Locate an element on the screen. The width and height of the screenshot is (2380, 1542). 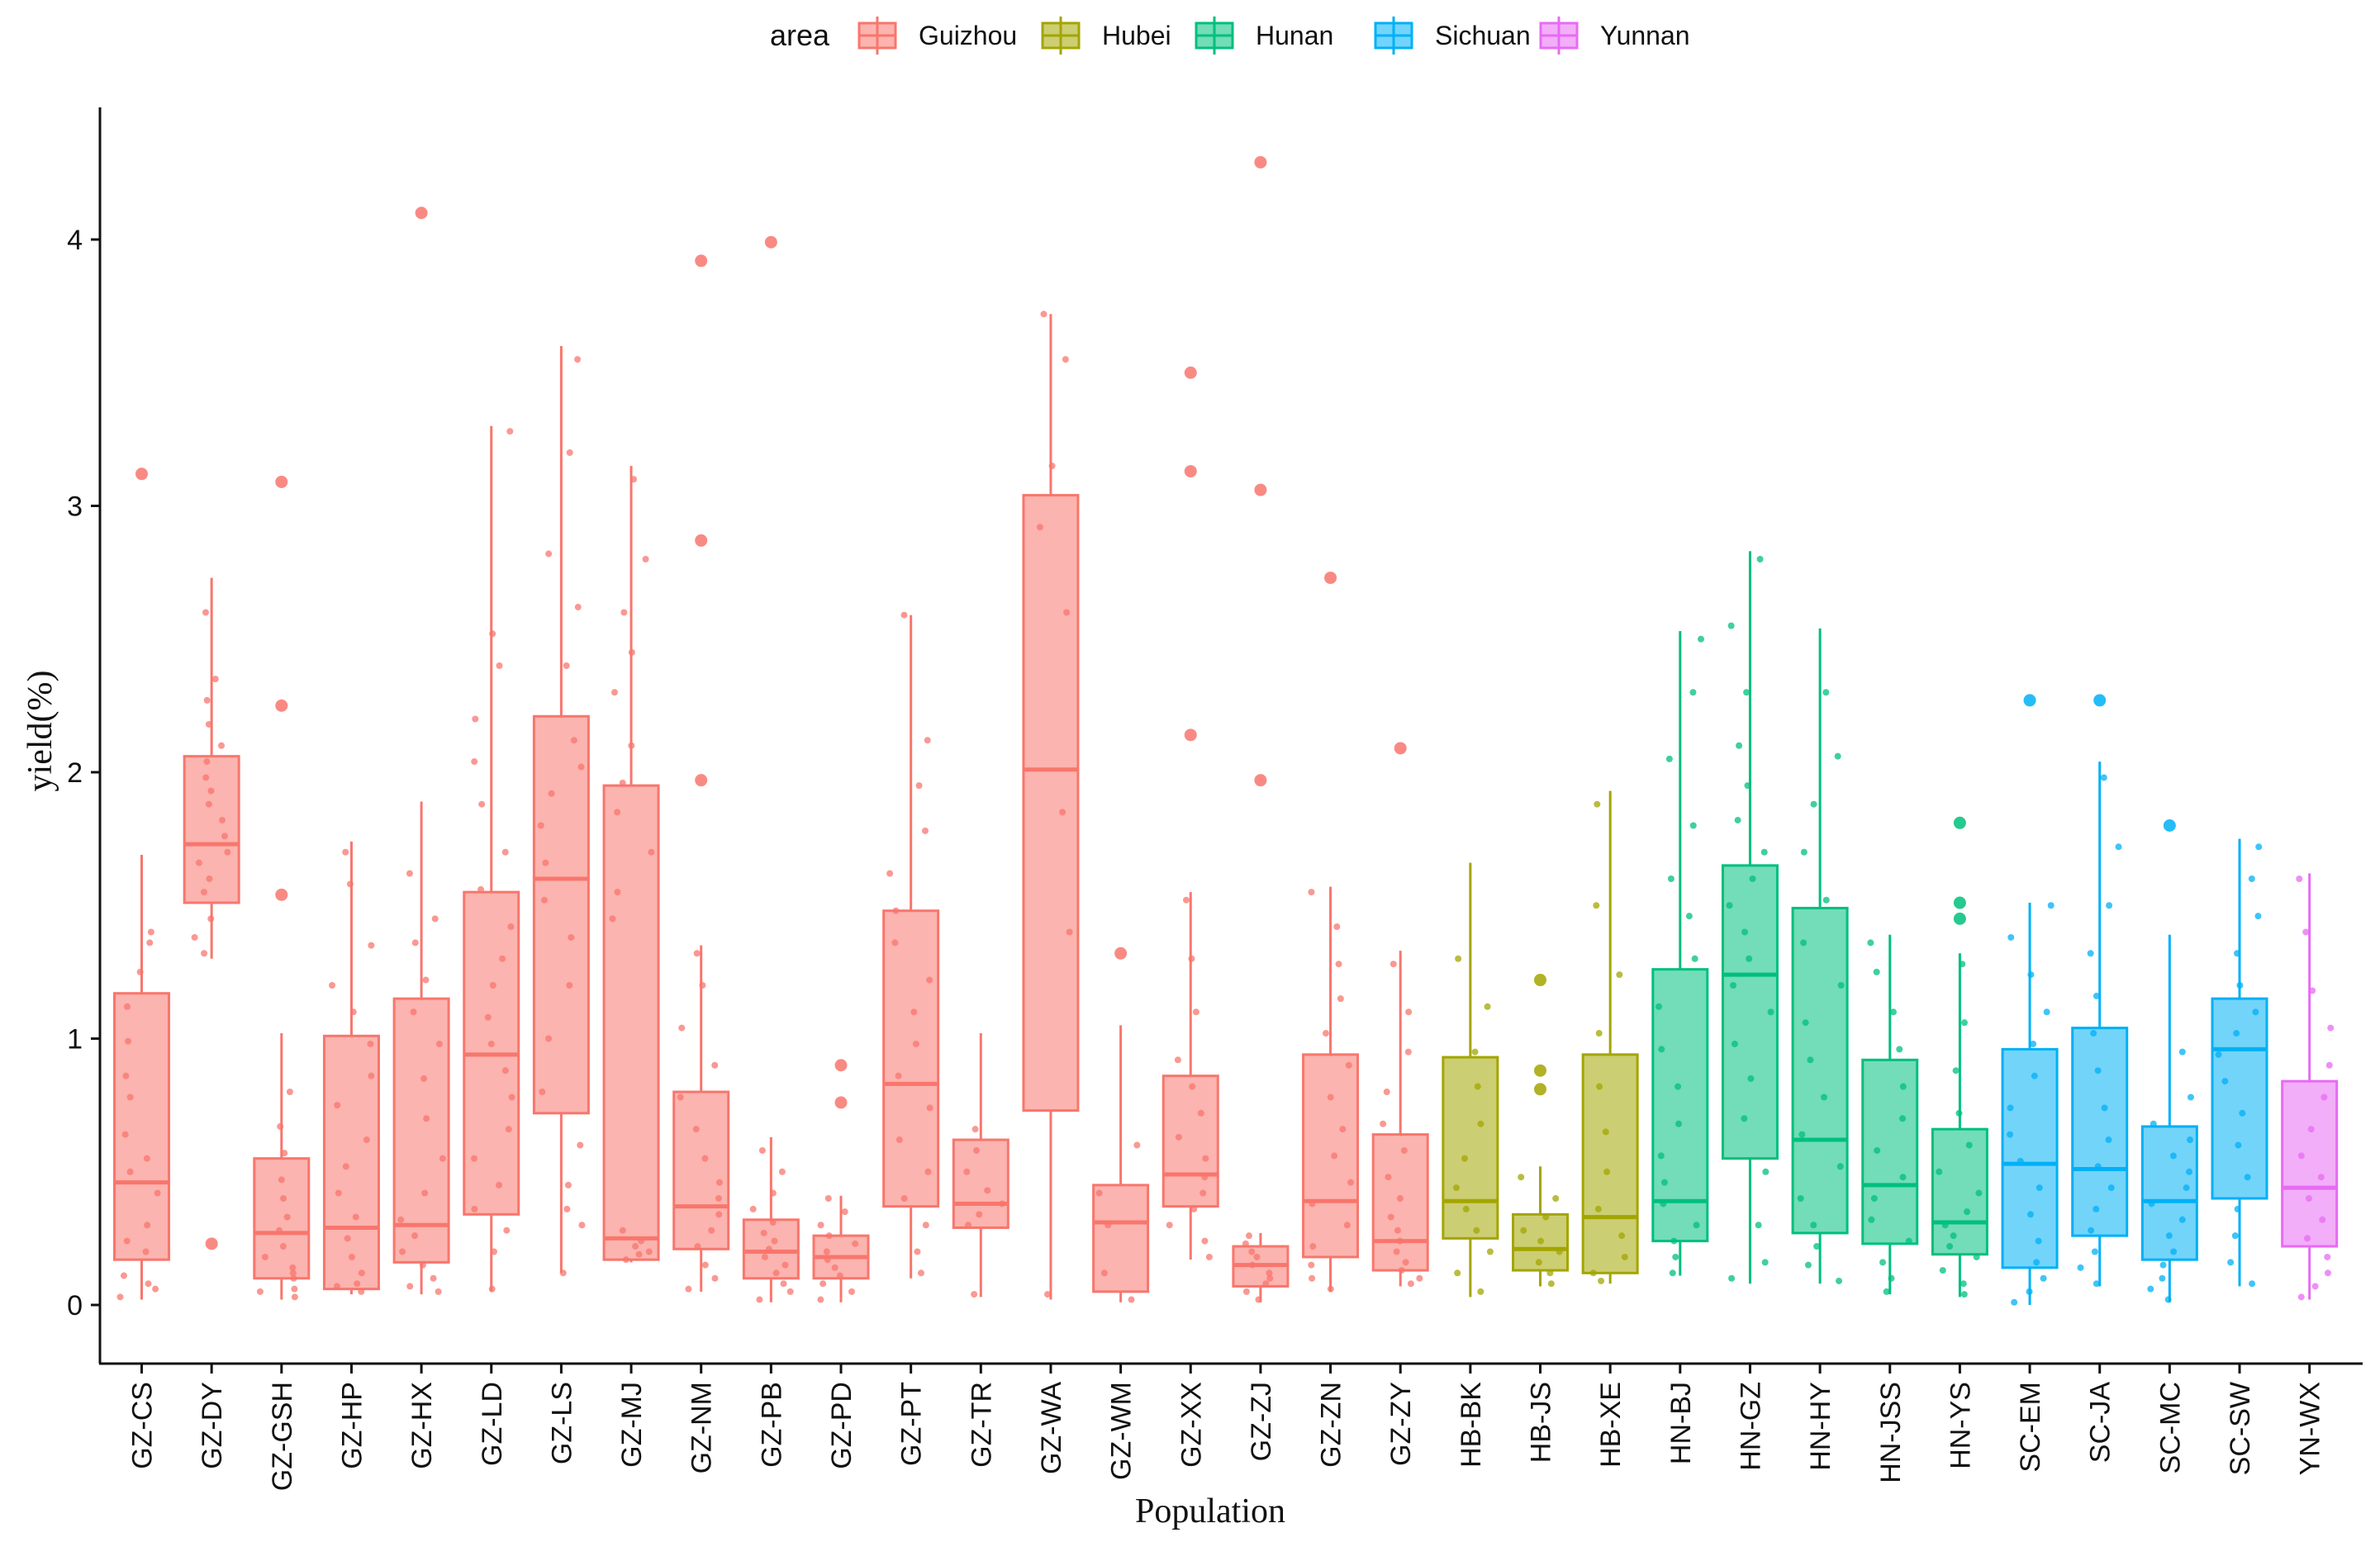
box-gz-zj is located at coordinates (1261, 729).